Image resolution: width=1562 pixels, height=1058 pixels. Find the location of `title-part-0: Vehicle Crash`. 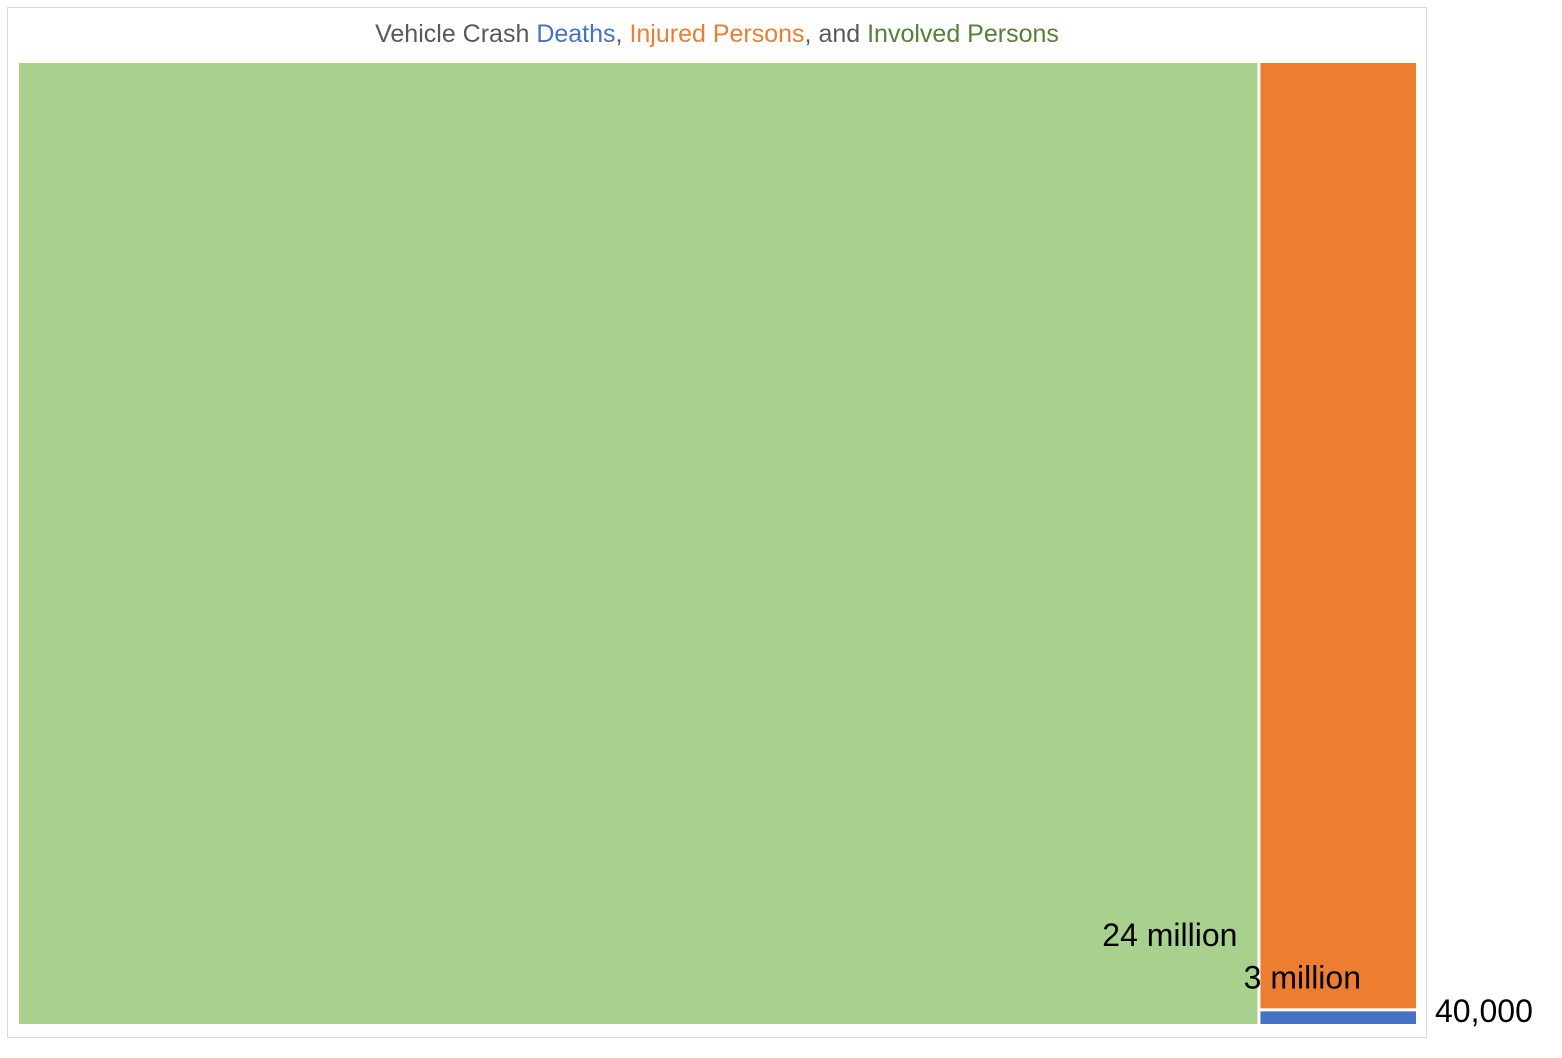

title-part-0: Vehicle Crash is located at coordinates (456, 34).